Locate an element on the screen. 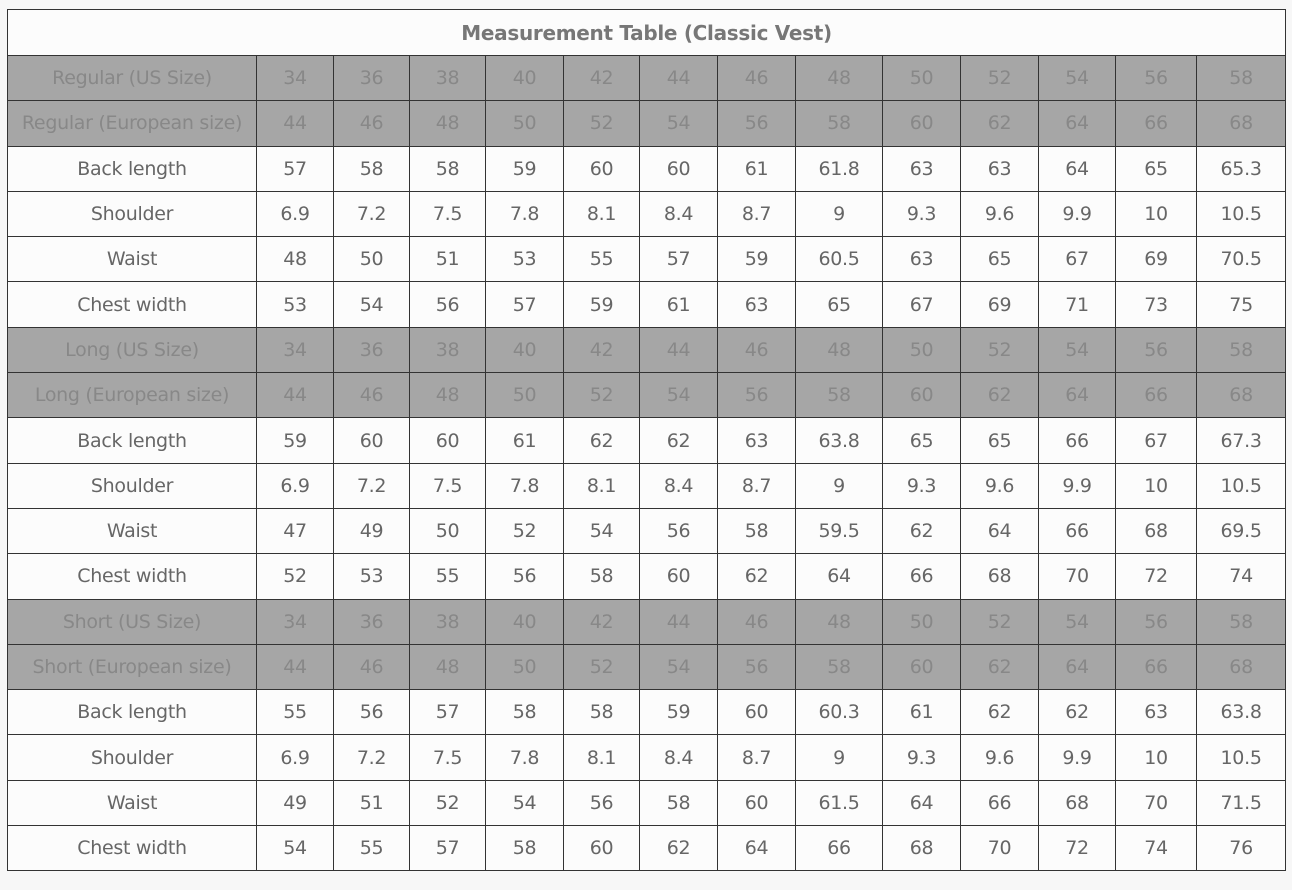 Image resolution: width=1292 pixels, height=890 pixels. table-cell: 57 is located at coordinates (524, 304).